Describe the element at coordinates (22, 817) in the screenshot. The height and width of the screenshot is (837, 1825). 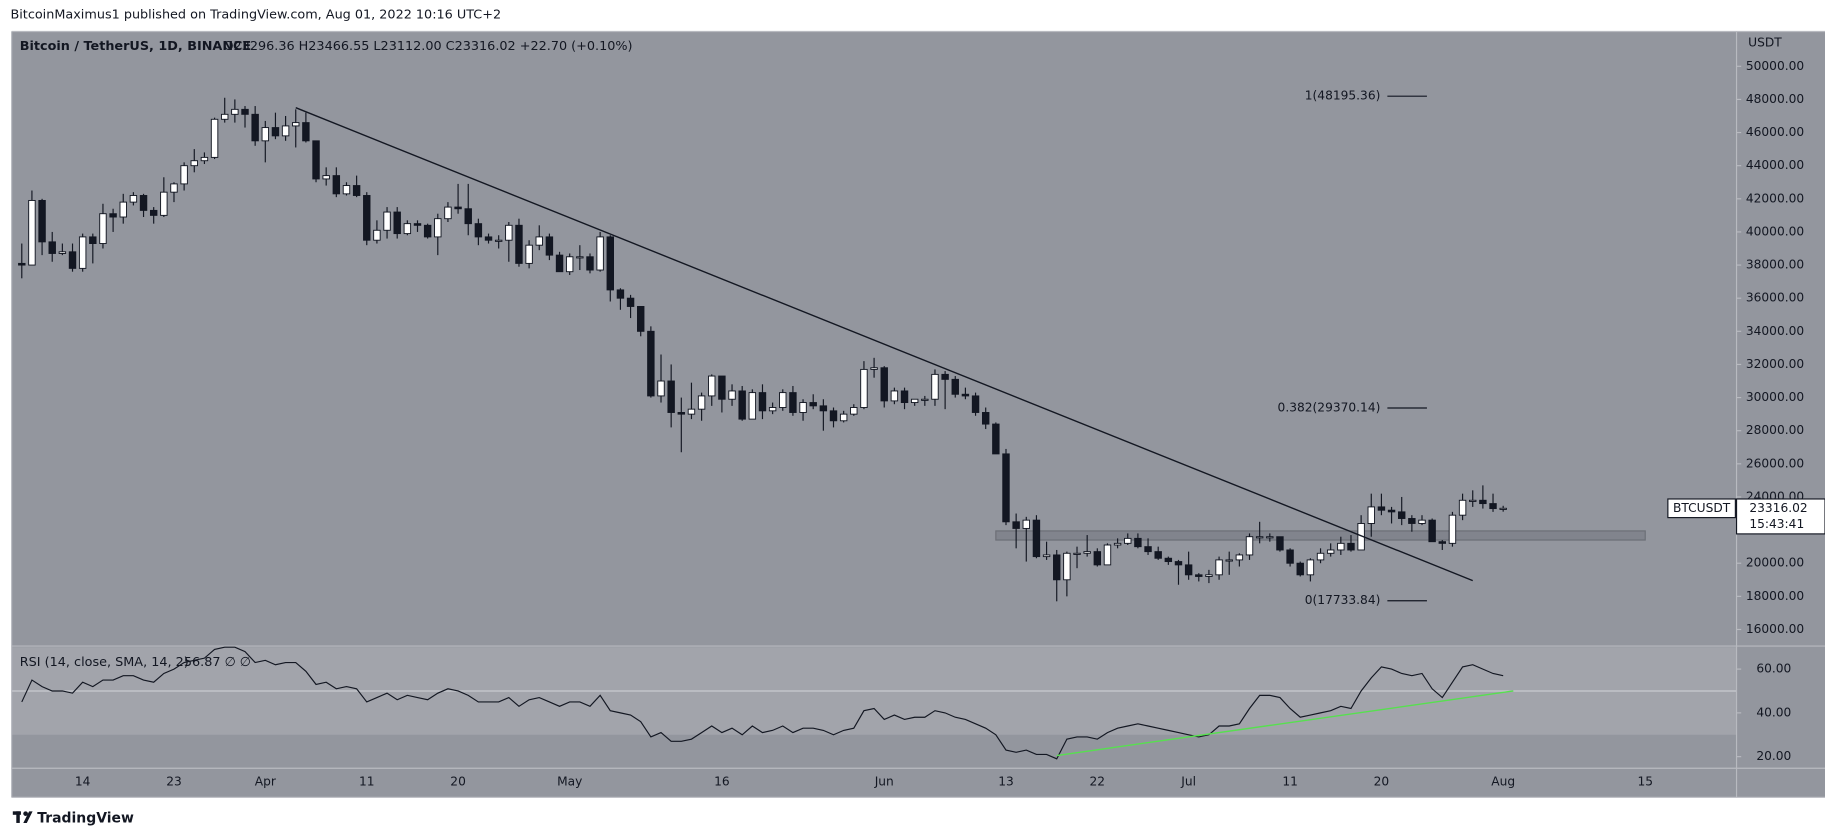
I see `logo-icon` at that location.